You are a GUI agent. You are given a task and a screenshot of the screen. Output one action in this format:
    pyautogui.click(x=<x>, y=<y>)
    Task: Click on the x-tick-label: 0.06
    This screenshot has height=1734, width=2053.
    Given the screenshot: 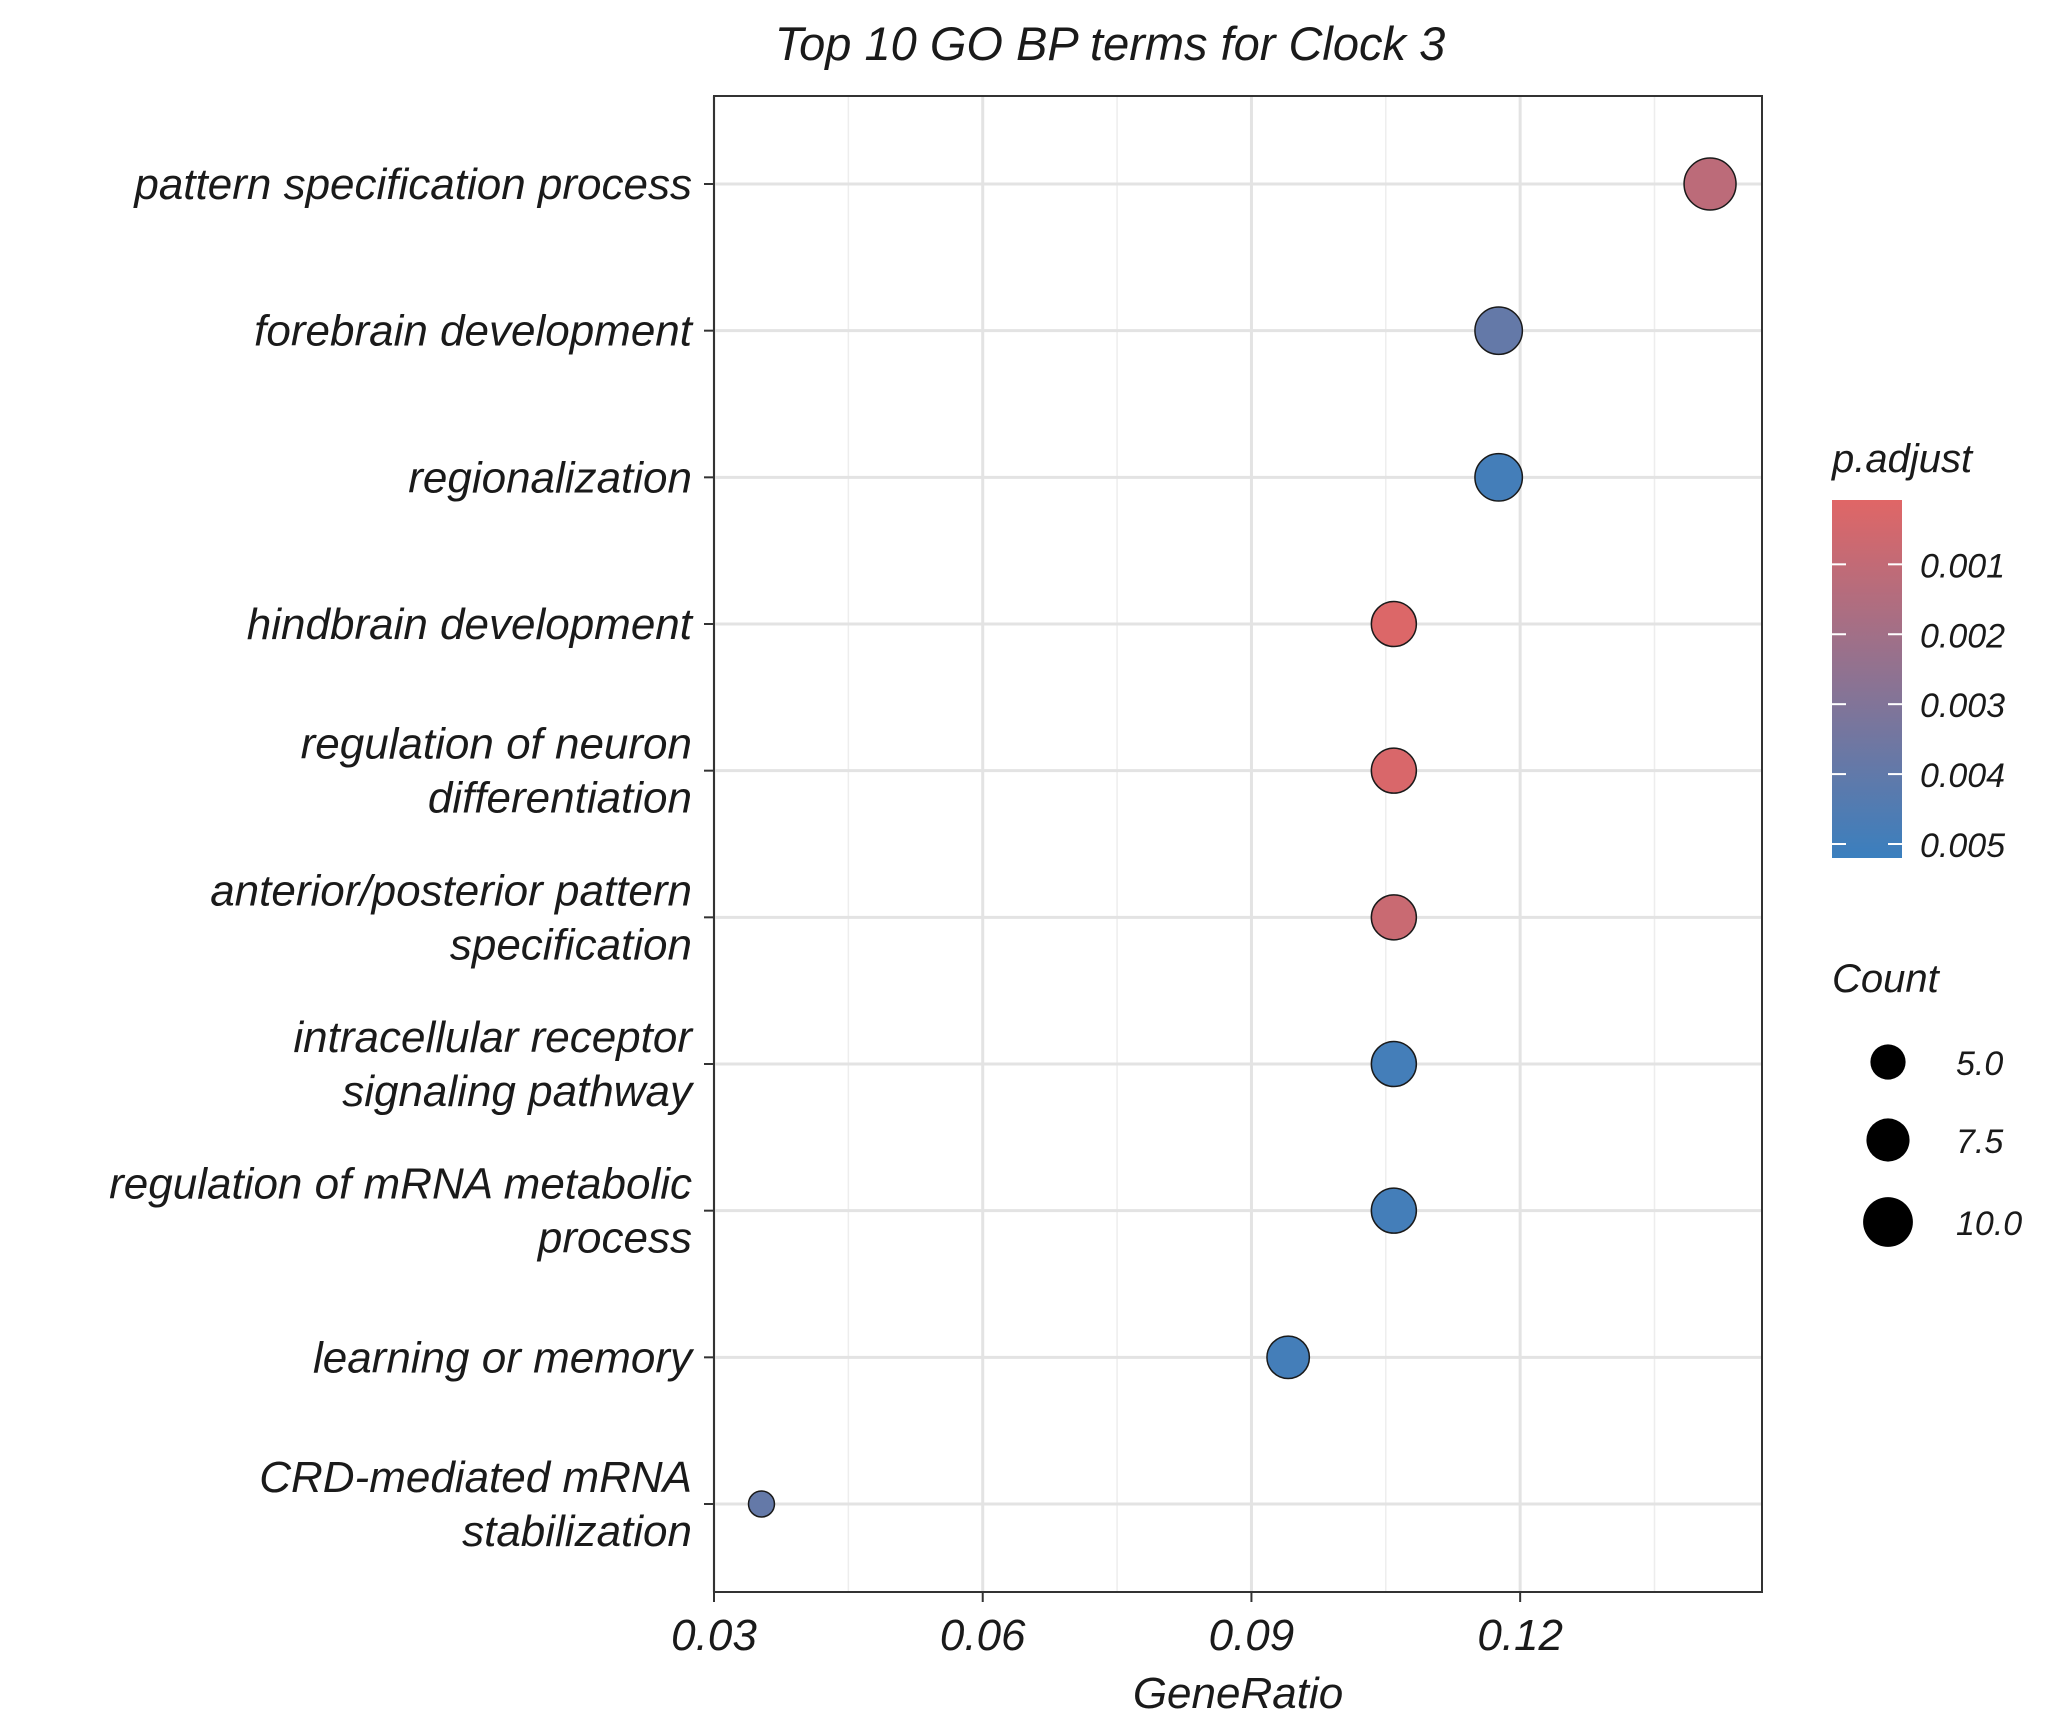 What is the action you would take?
    pyautogui.click(x=983, y=1635)
    